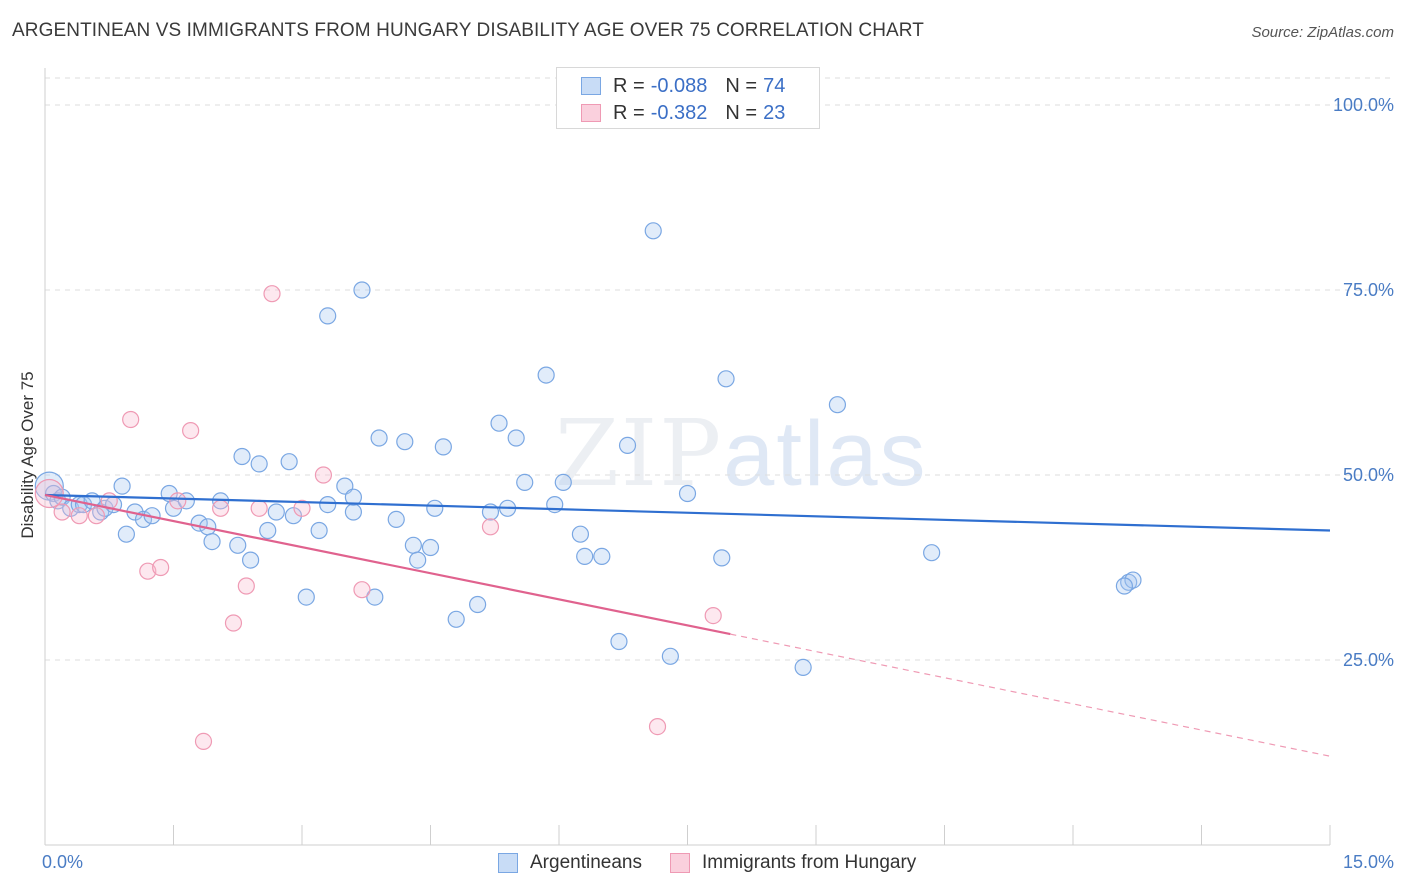 This screenshot has width=1406, height=892. I want to click on stats-legend: R = -0.088 N = 74 R = -0.382 N = 23, so click(688, 98).